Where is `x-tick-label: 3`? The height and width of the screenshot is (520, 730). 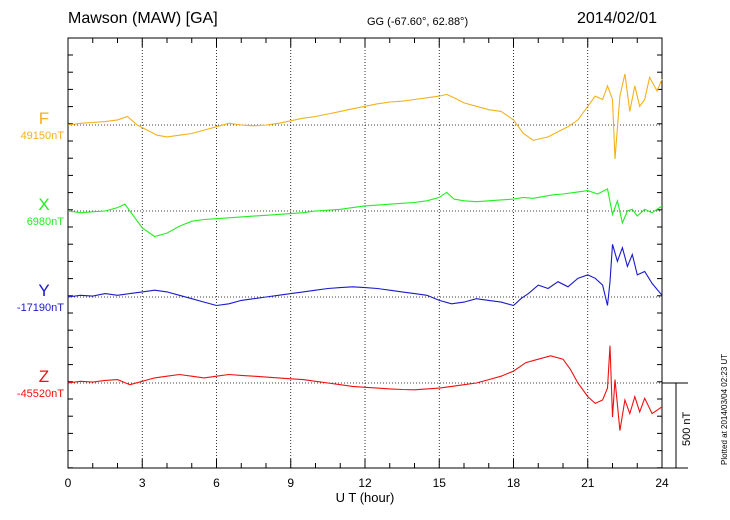
x-tick-label: 3 is located at coordinates (142, 483).